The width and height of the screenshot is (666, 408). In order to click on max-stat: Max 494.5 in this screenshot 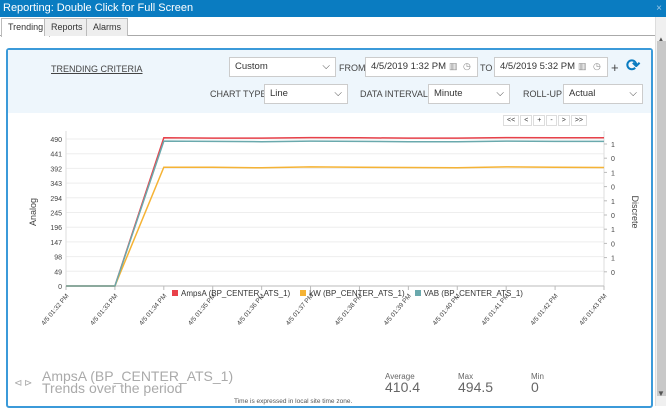, I will do `click(476, 383)`.